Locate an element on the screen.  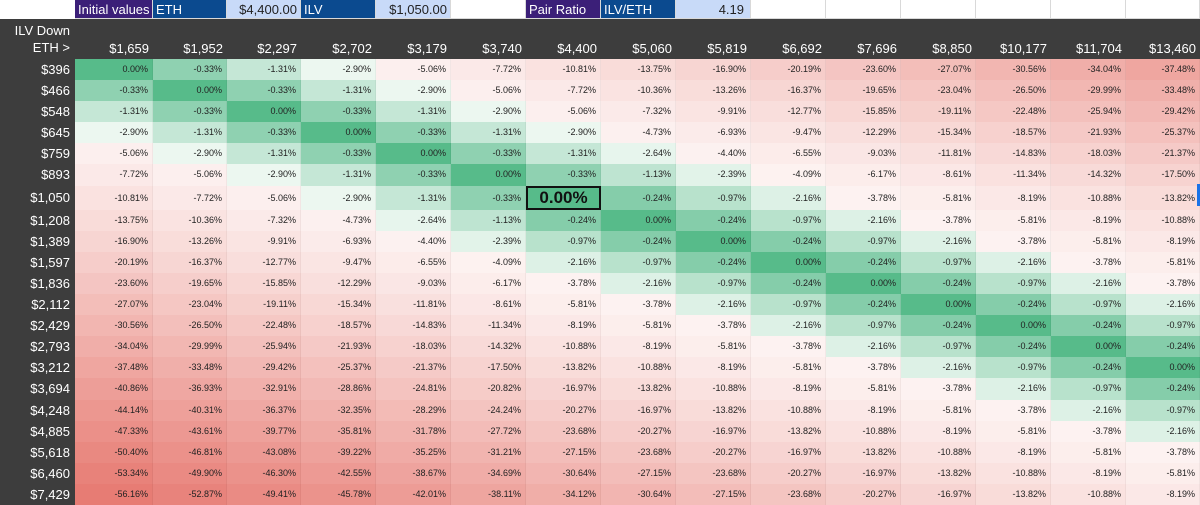
heatmap-cell: -39.77% is located at coordinates (264, 431).